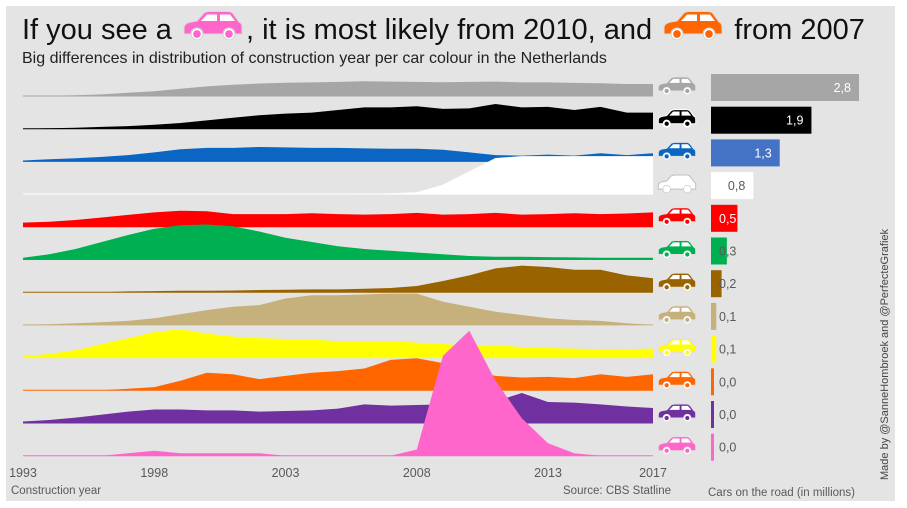 The height and width of the screenshot is (508, 907). I want to click on bar-grey, so click(785, 87).